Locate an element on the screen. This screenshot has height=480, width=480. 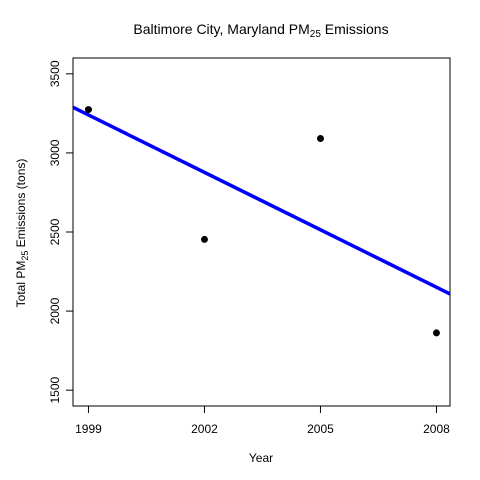
chart-title-prefix: Baltimore City, Maryland PM is located at coordinates (221, 29).